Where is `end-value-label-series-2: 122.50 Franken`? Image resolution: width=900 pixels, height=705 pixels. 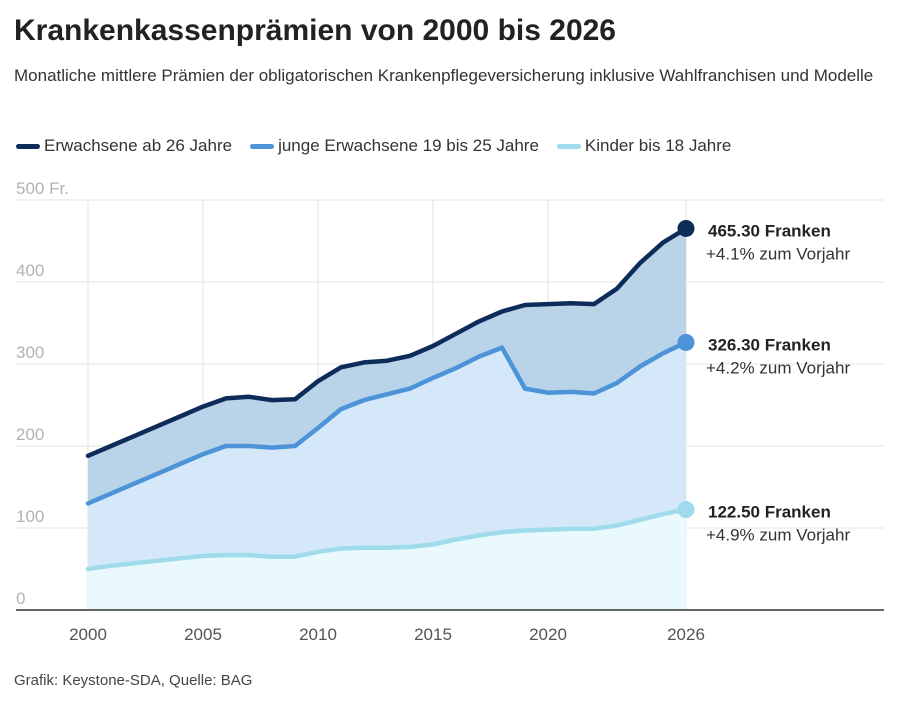 end-value-label-series-2: 122.50 Franken is located at coordinates (769, 512).